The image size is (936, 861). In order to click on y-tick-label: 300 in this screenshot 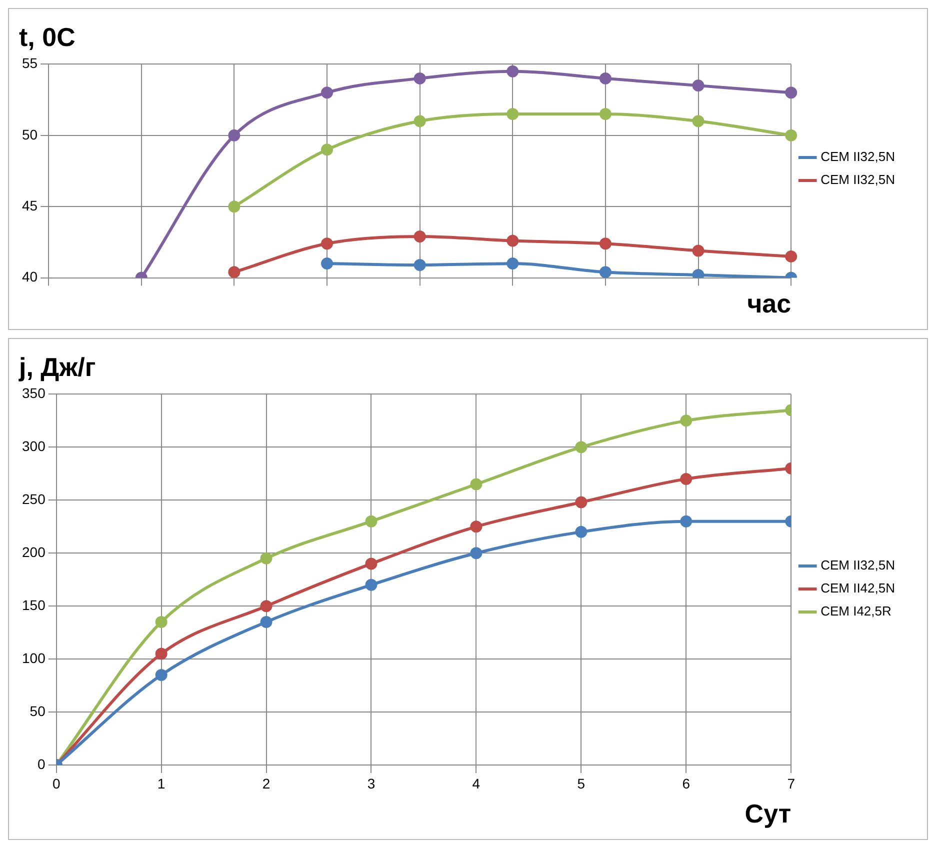, I will do `click(34, 446)`.